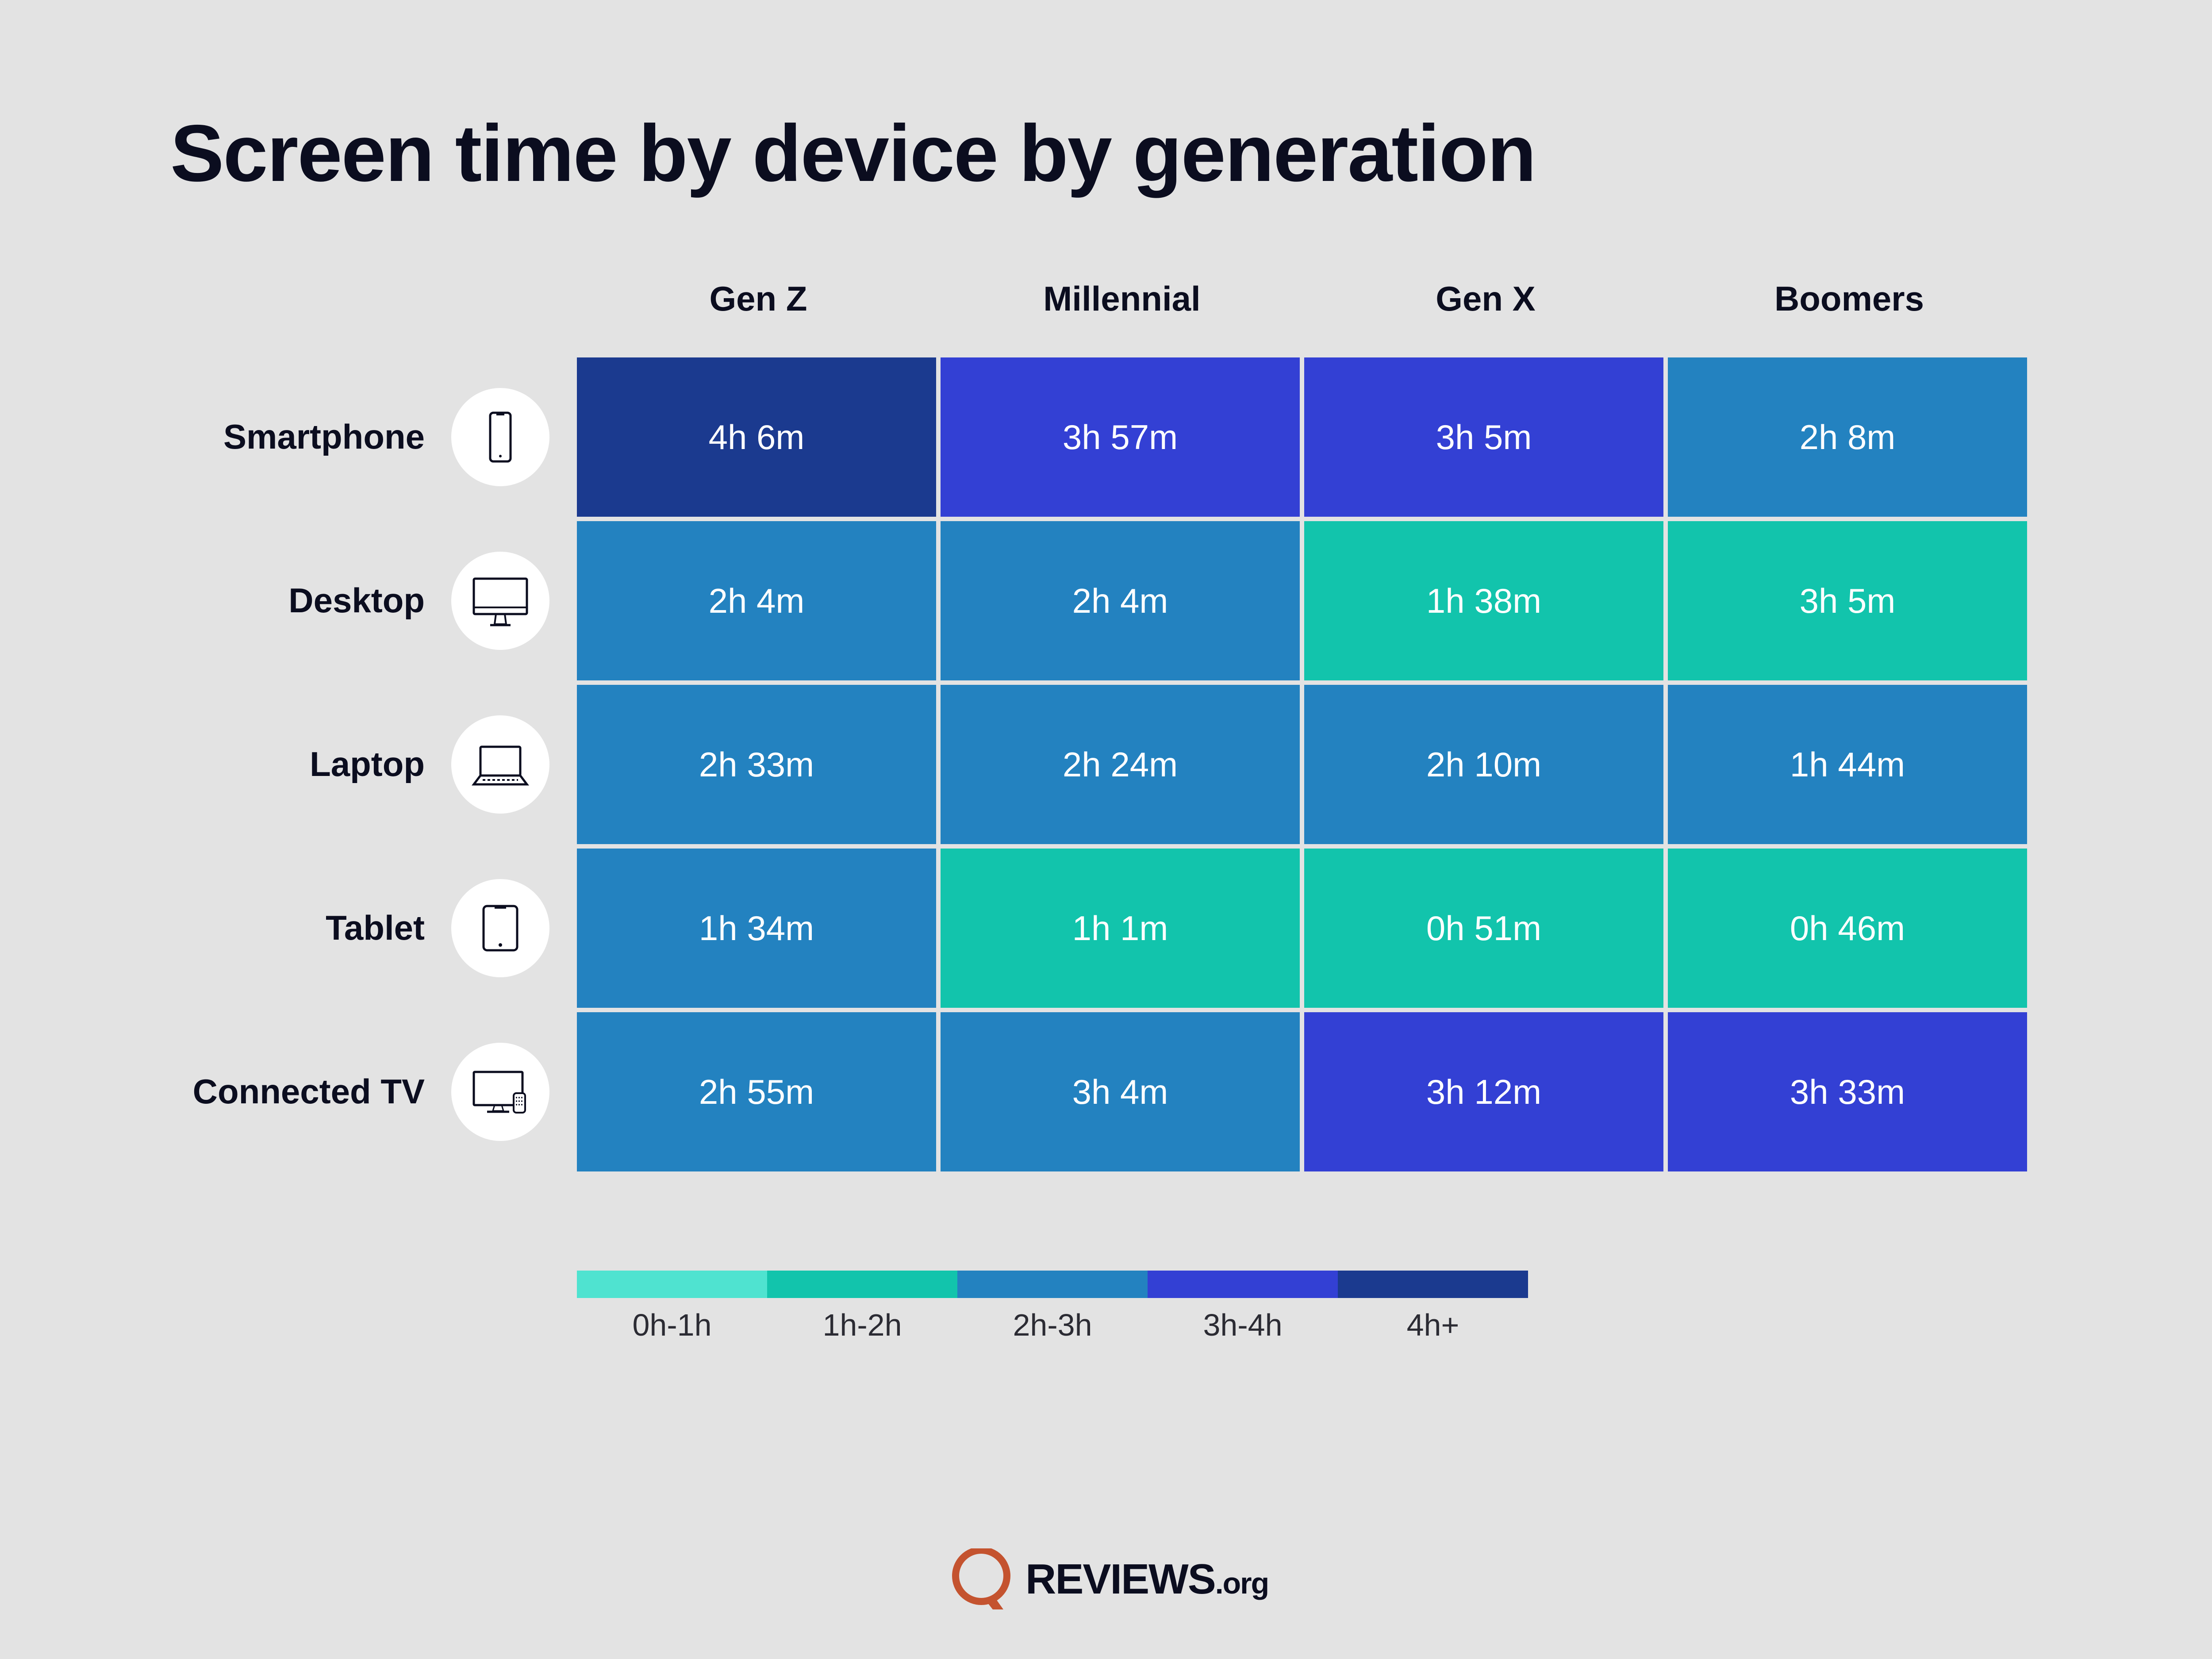 The image size is (2212, 1659). I want to click on cell-value: 2h 55m, so click(757, 1091).